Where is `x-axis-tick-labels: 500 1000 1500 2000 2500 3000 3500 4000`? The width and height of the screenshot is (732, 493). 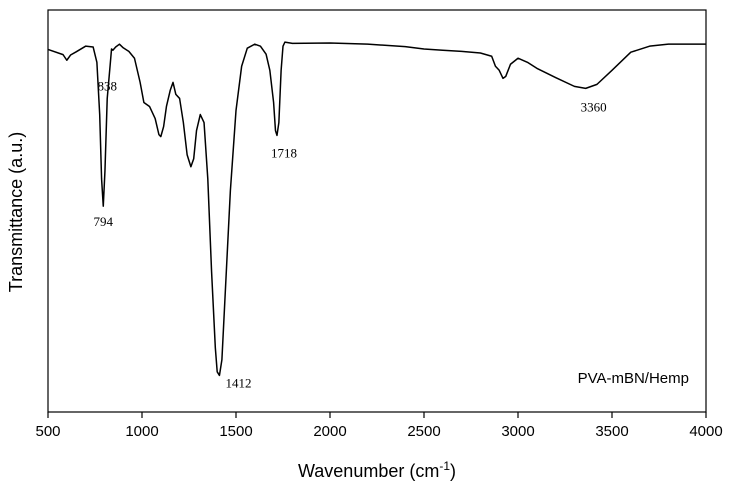
x-axis-tick-labels: 500 1000 1500 2000 2500 3000 3500 4000 is located at coordinates (378, 431).